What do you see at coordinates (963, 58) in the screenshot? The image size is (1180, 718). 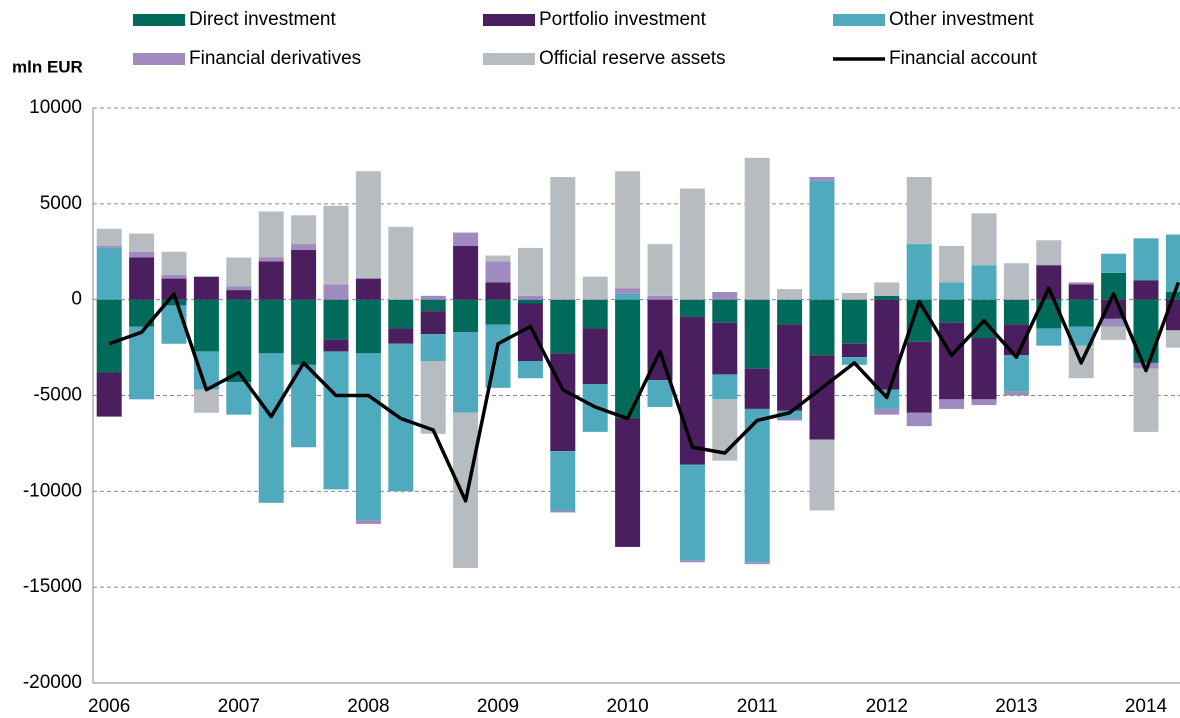 I see `legend-label: Financial account` at bounding box center [963, 58].